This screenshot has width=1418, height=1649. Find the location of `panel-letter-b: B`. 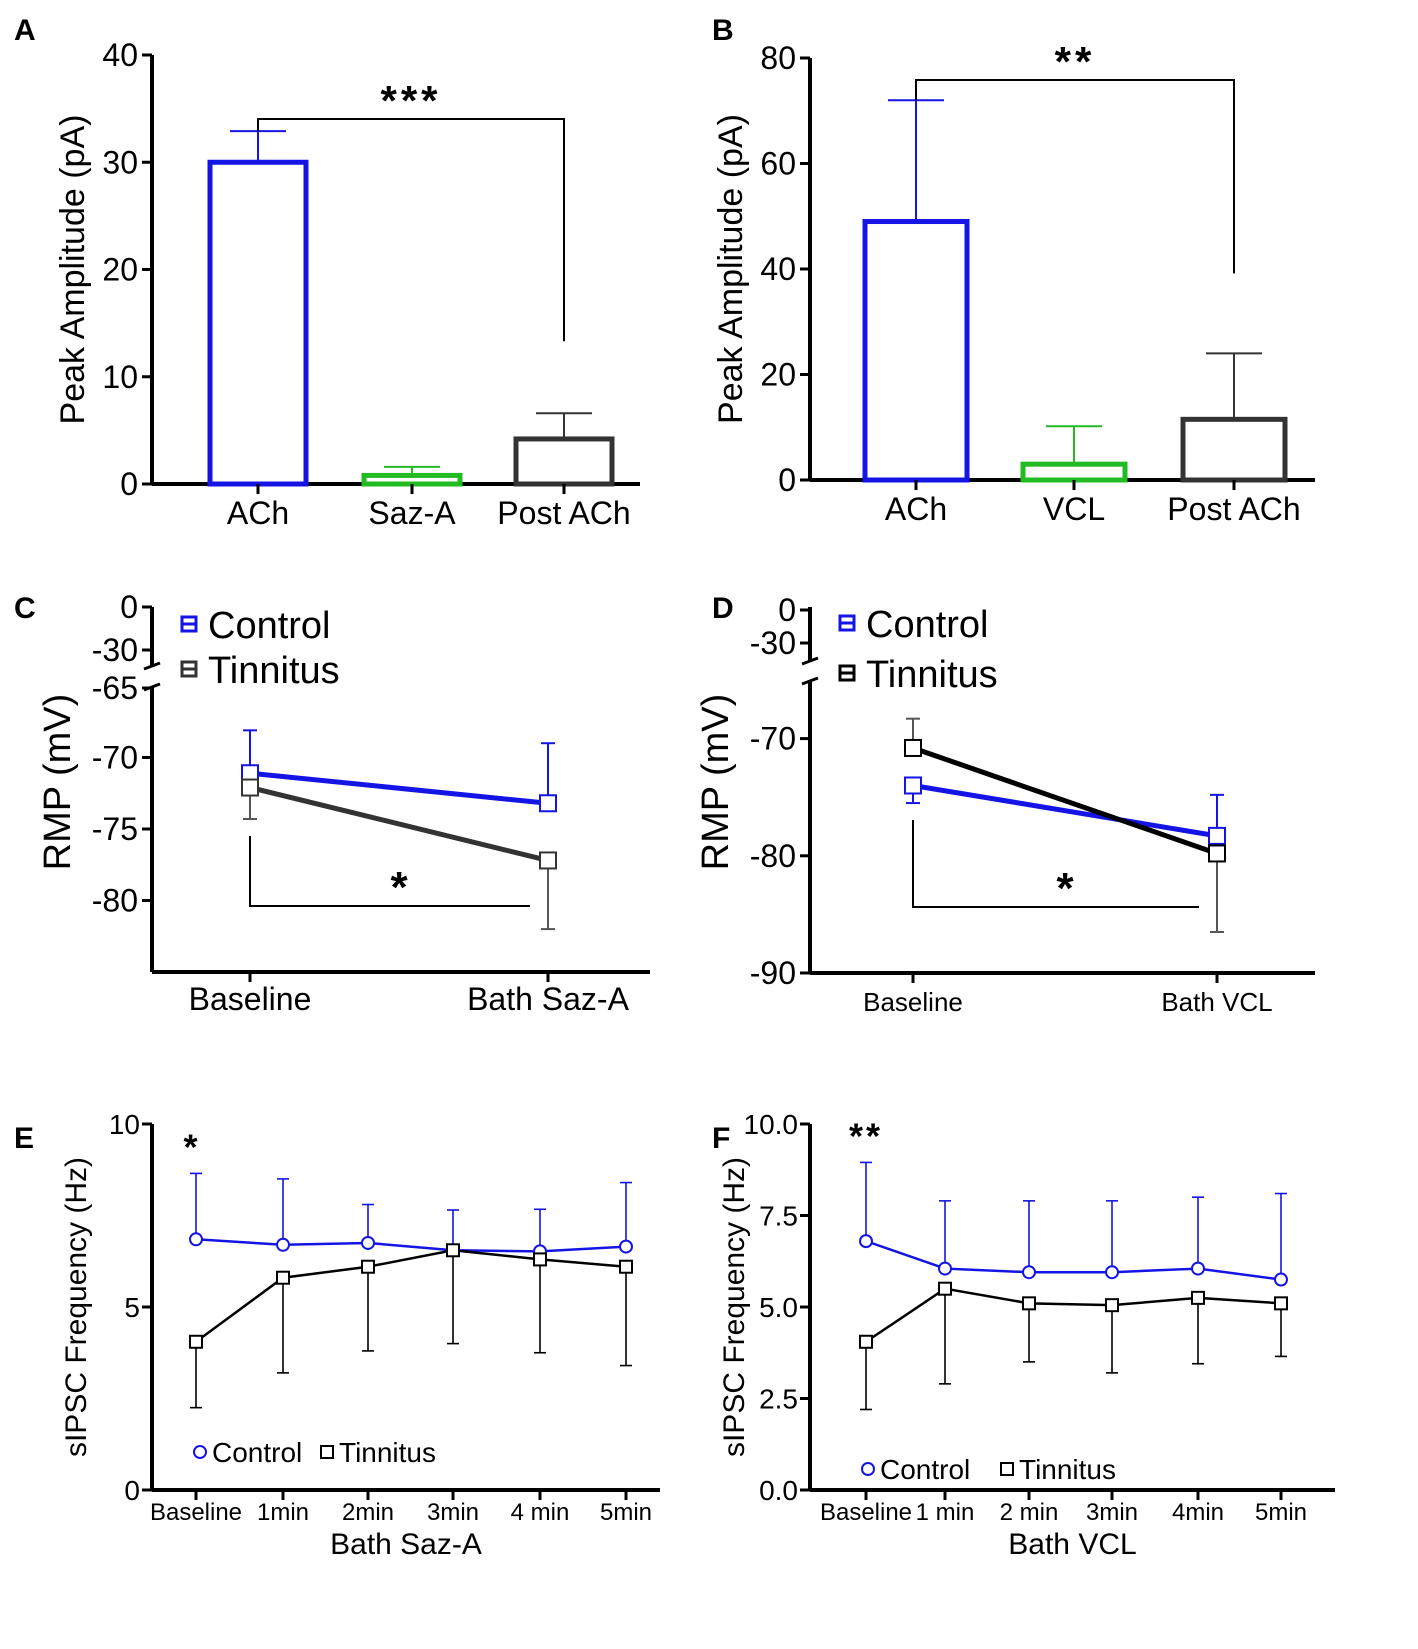

panel-letter-b: B is located at coordinates (723, 30).